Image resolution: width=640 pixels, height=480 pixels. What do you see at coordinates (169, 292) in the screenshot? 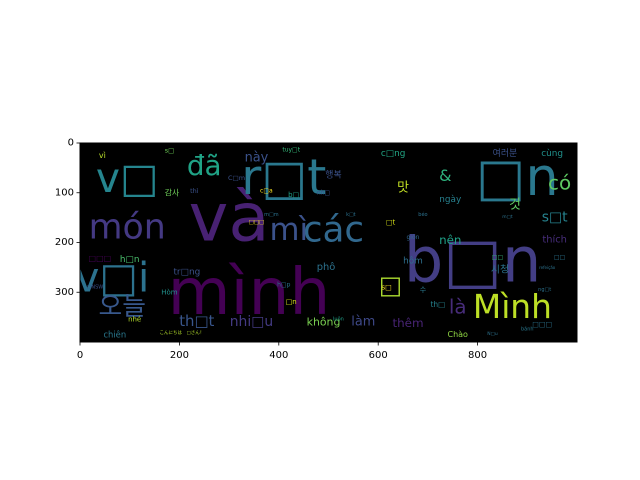
I see `word-43: Hòm` at bounding box center [169, 292].